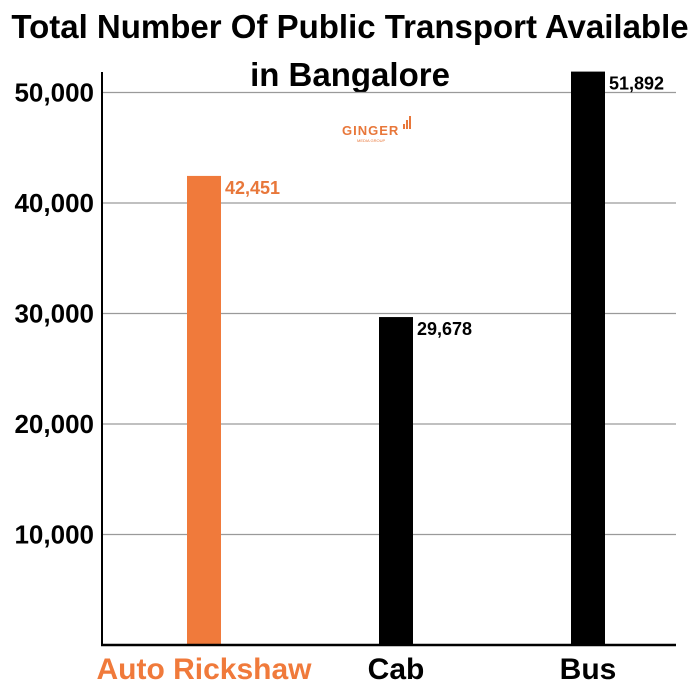 This screenshot has height=700, width=700. What do you see at coordinates (204, 410) in the screenshot?
I see `bar-auto-rickshaw` at bounding box center [204, 410].